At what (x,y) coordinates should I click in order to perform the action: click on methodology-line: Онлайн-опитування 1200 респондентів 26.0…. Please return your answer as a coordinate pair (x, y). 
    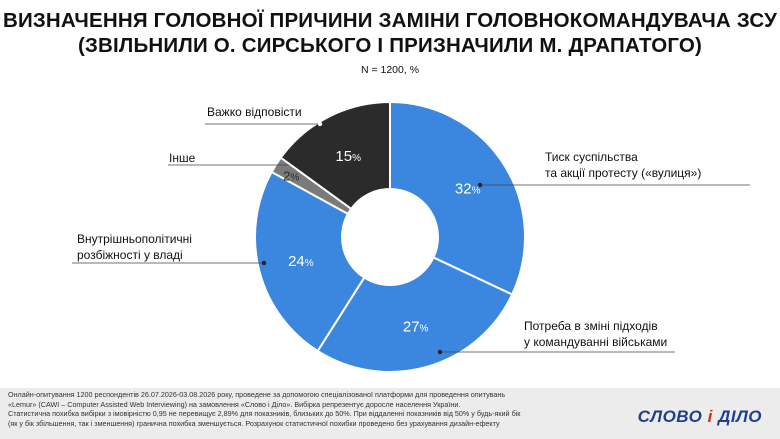
    Looking at the image, I should click on (257, 394).